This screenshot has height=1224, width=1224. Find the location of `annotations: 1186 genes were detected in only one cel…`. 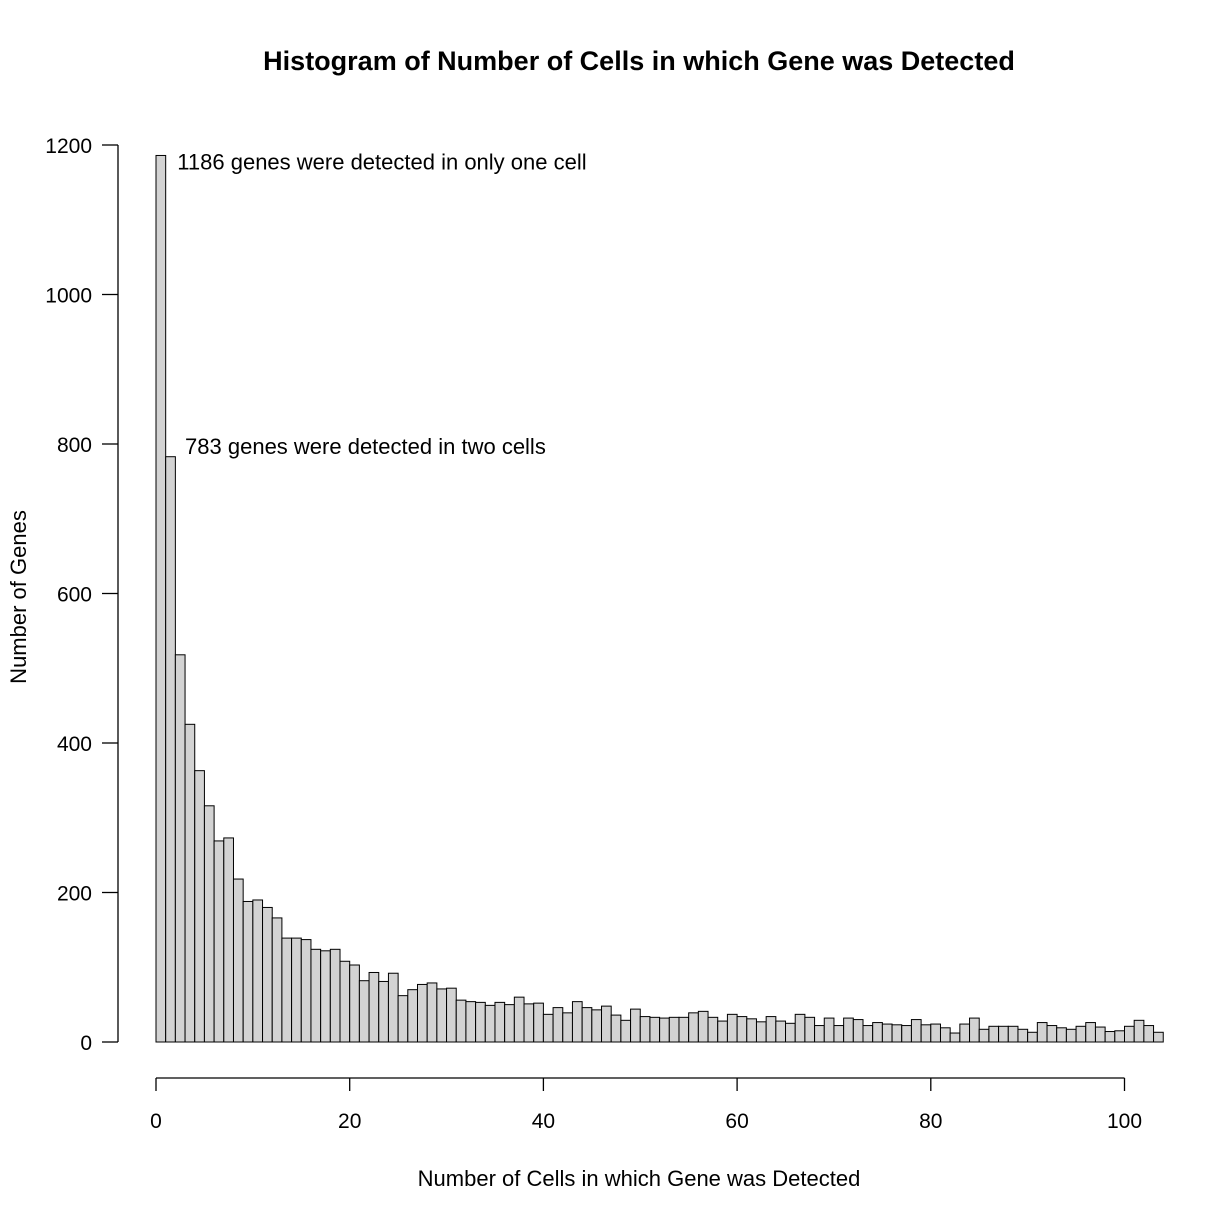

annotations: 1186 genes were detected in only one cel… is located at coordinates (381, 304).